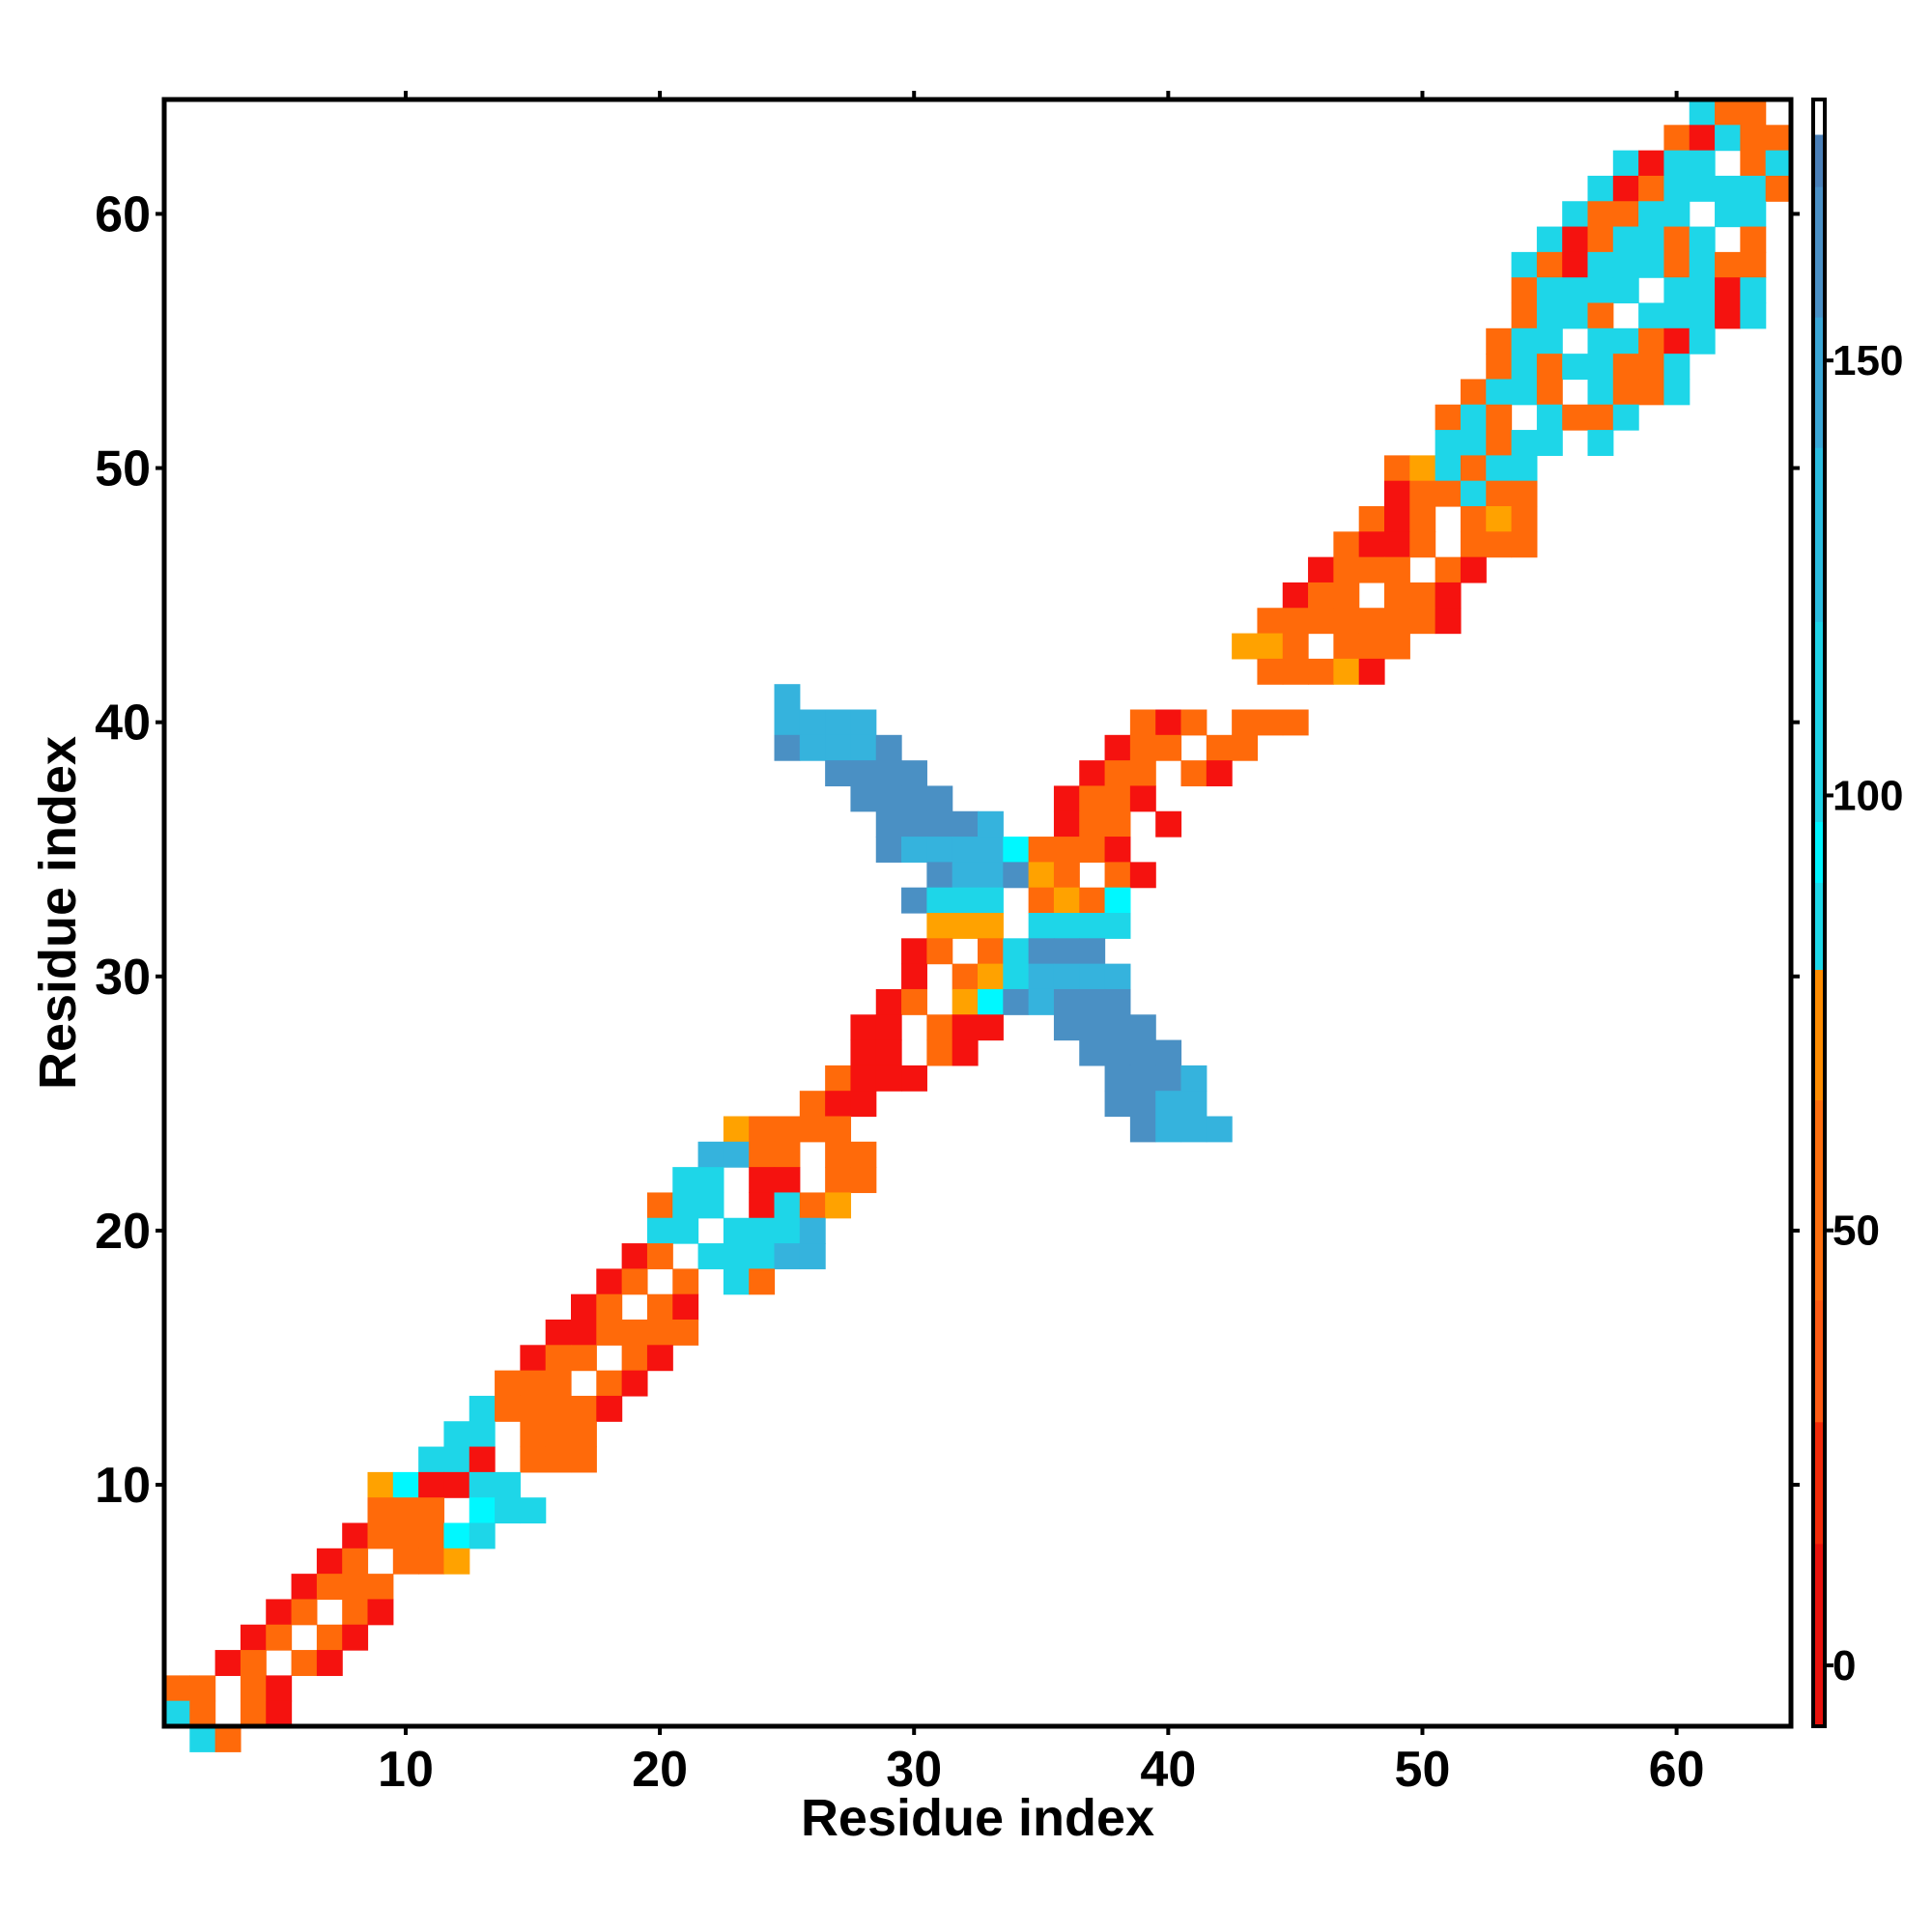 This screenshot has height=1932, width=1932. What do you see at coordinates (123, 724) in the screenshot?
I see `y-tick-label: 40` at bounding box center [123, 724].